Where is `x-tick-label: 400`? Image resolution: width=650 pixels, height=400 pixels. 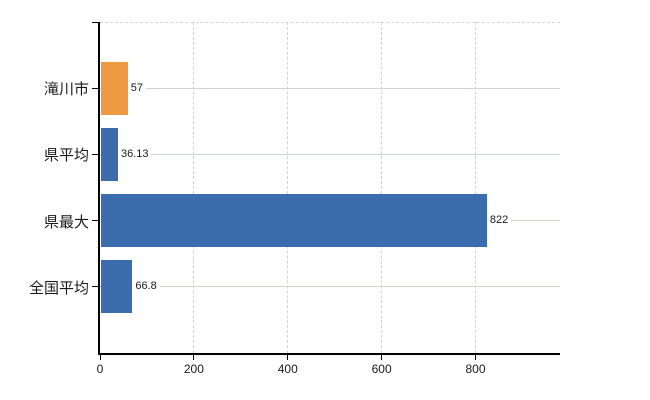
x-tick-label: 400 is located at coordinates (287, 369).